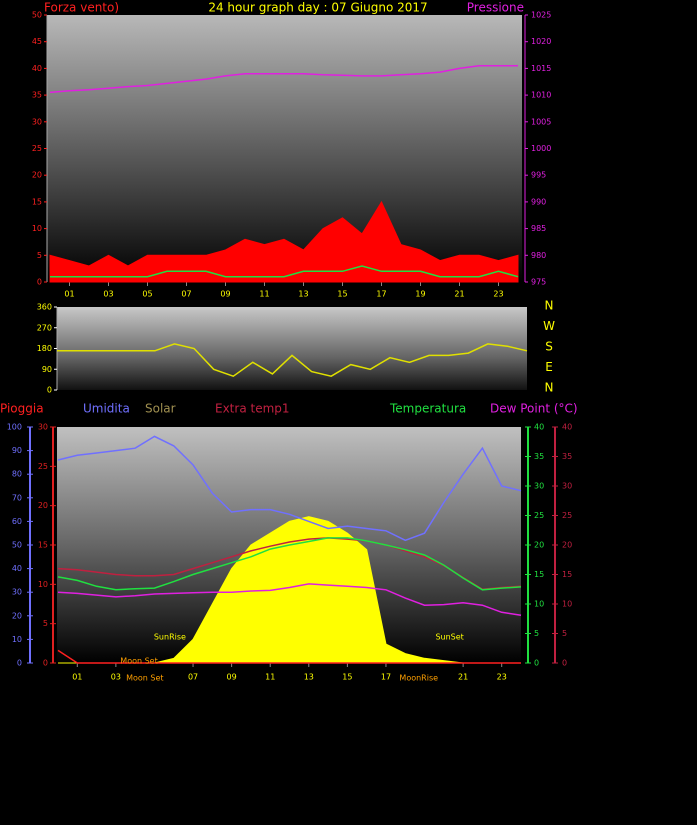  What do you see at coordinates (44, 327) in the screenshot?
I see `y-tick-label: 270` at bounding box center [44, 327].